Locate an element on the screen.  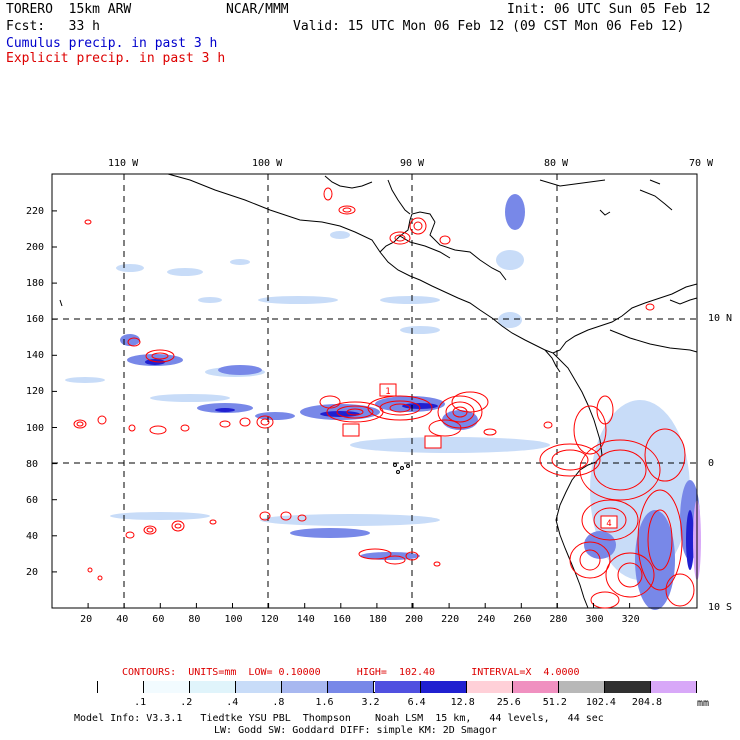
legend-label: 3.2 is located at coordinates (370, 702).